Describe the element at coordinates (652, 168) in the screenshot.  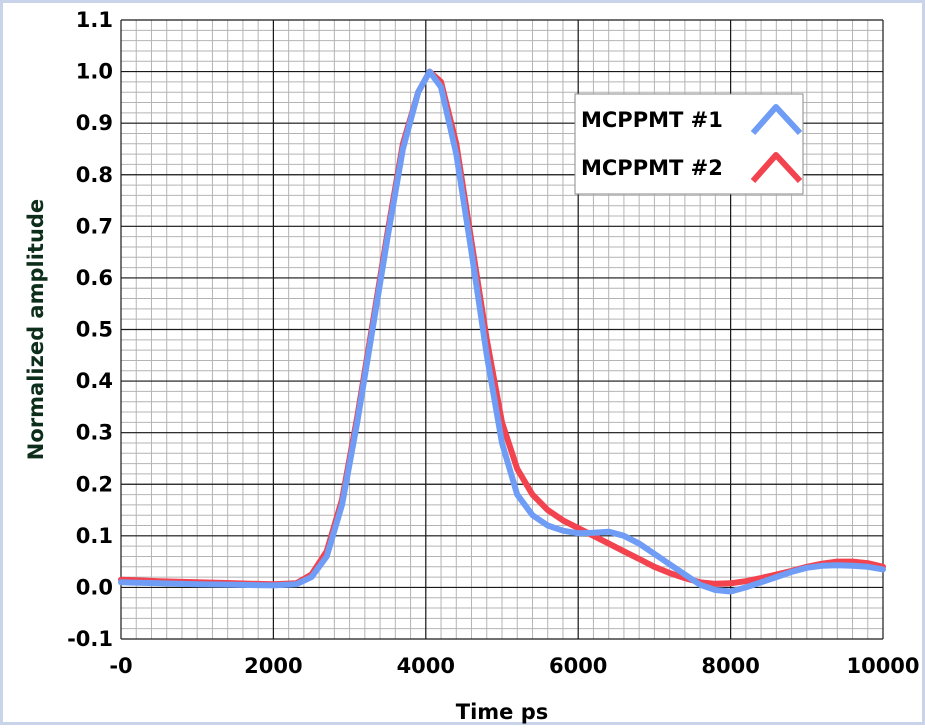
I see `legend-label-mcppmt-2: MCPPMT #2` at that location.